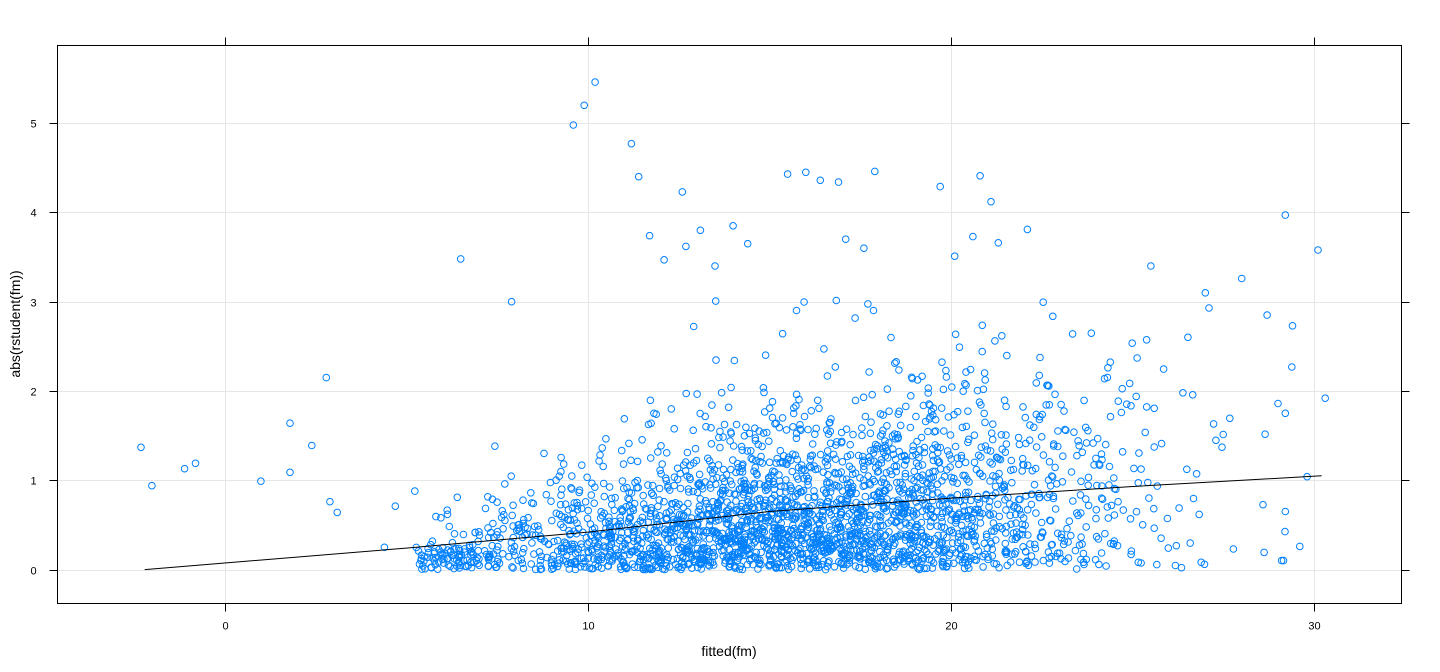 Image resolution: width=1440 pixels, height=672 pixels. I want to click on x-tick-label: 0, so click(225, 627).